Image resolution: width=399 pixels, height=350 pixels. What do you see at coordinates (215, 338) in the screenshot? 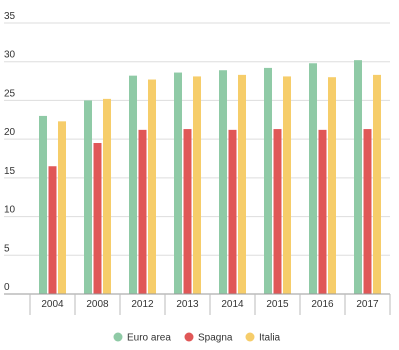
I see `legend-label: Spagna` at bounding box center [215, 338].